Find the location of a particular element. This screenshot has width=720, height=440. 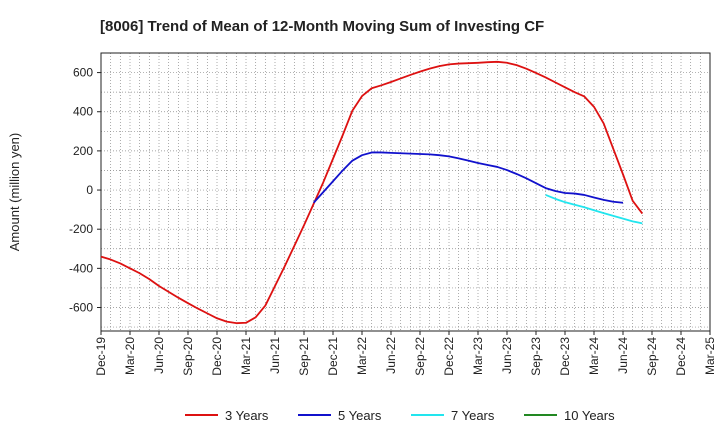

y-tick-label: 600 is located at coordinates (83, 73).